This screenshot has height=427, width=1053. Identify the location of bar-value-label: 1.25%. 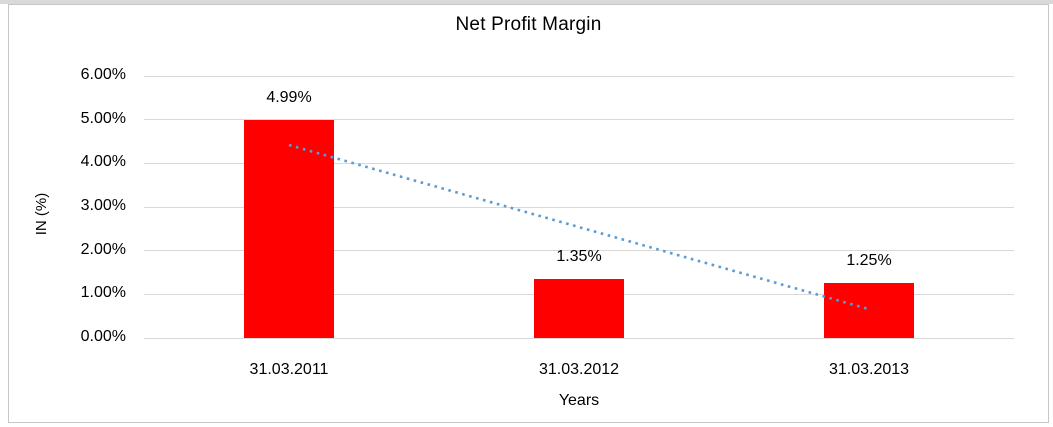
(869, 261).